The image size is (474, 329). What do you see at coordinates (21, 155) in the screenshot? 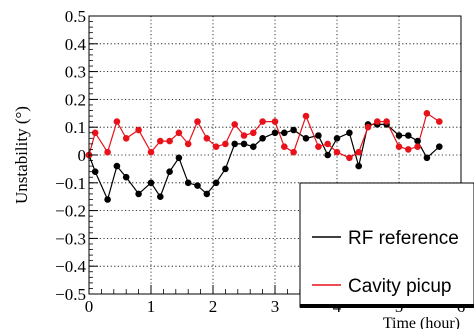
I see `y-axis-label: Unstability (°)` at bounding box center [21, 155].